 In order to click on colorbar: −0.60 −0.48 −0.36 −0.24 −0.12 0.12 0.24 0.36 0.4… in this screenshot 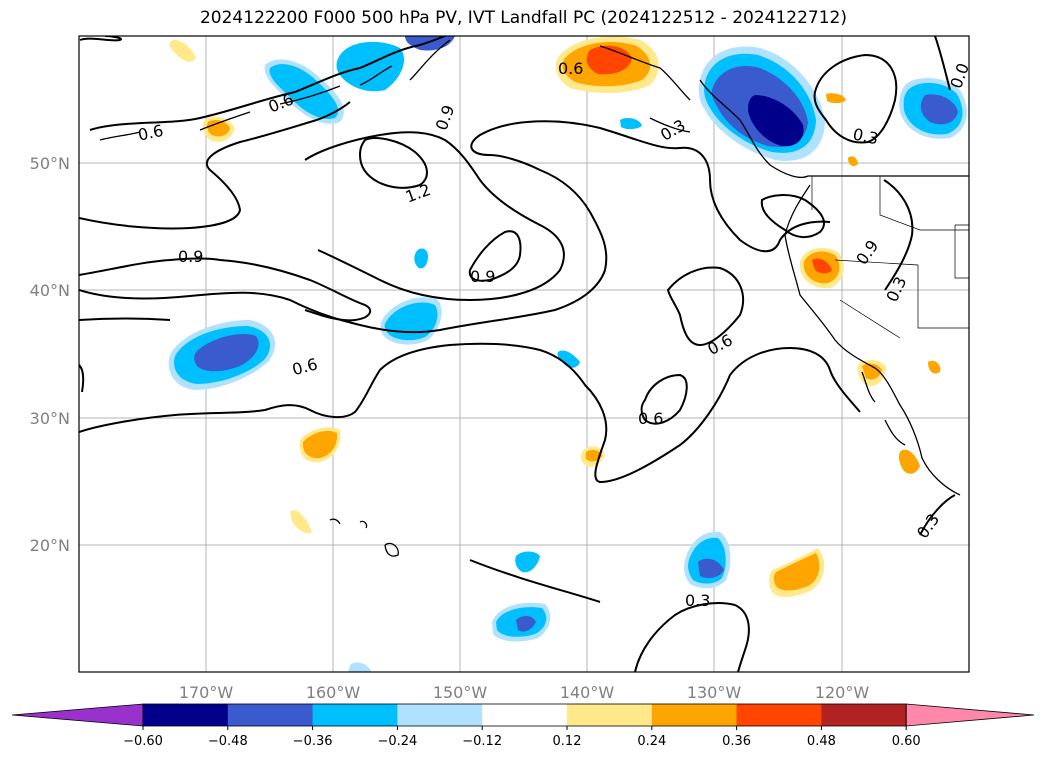, I will do `click(523, 726)`.